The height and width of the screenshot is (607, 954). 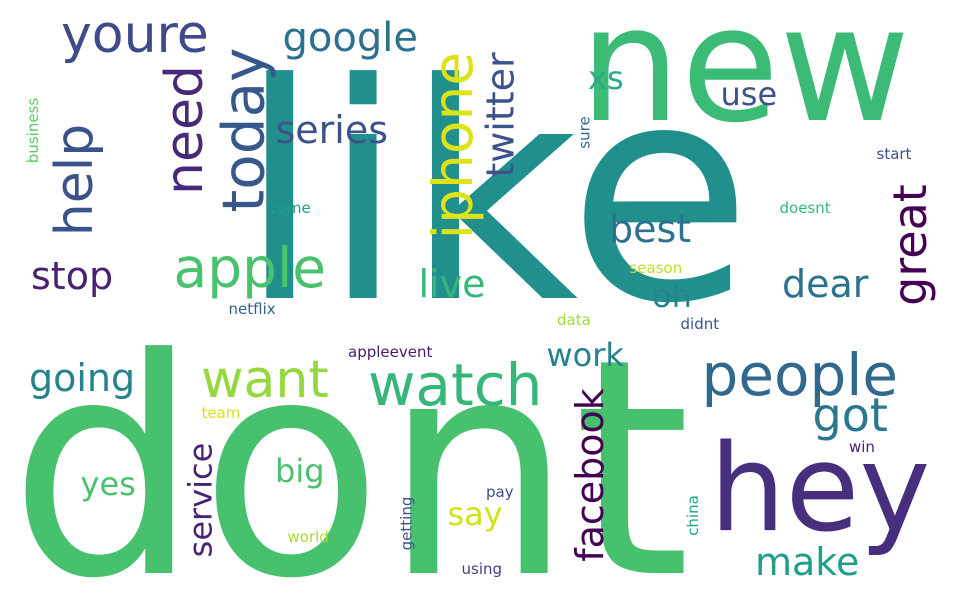 What do you see at coordinates (108, 484) in the screenshot?
I see `word-yes: yes` at bounding box center [108, 484].